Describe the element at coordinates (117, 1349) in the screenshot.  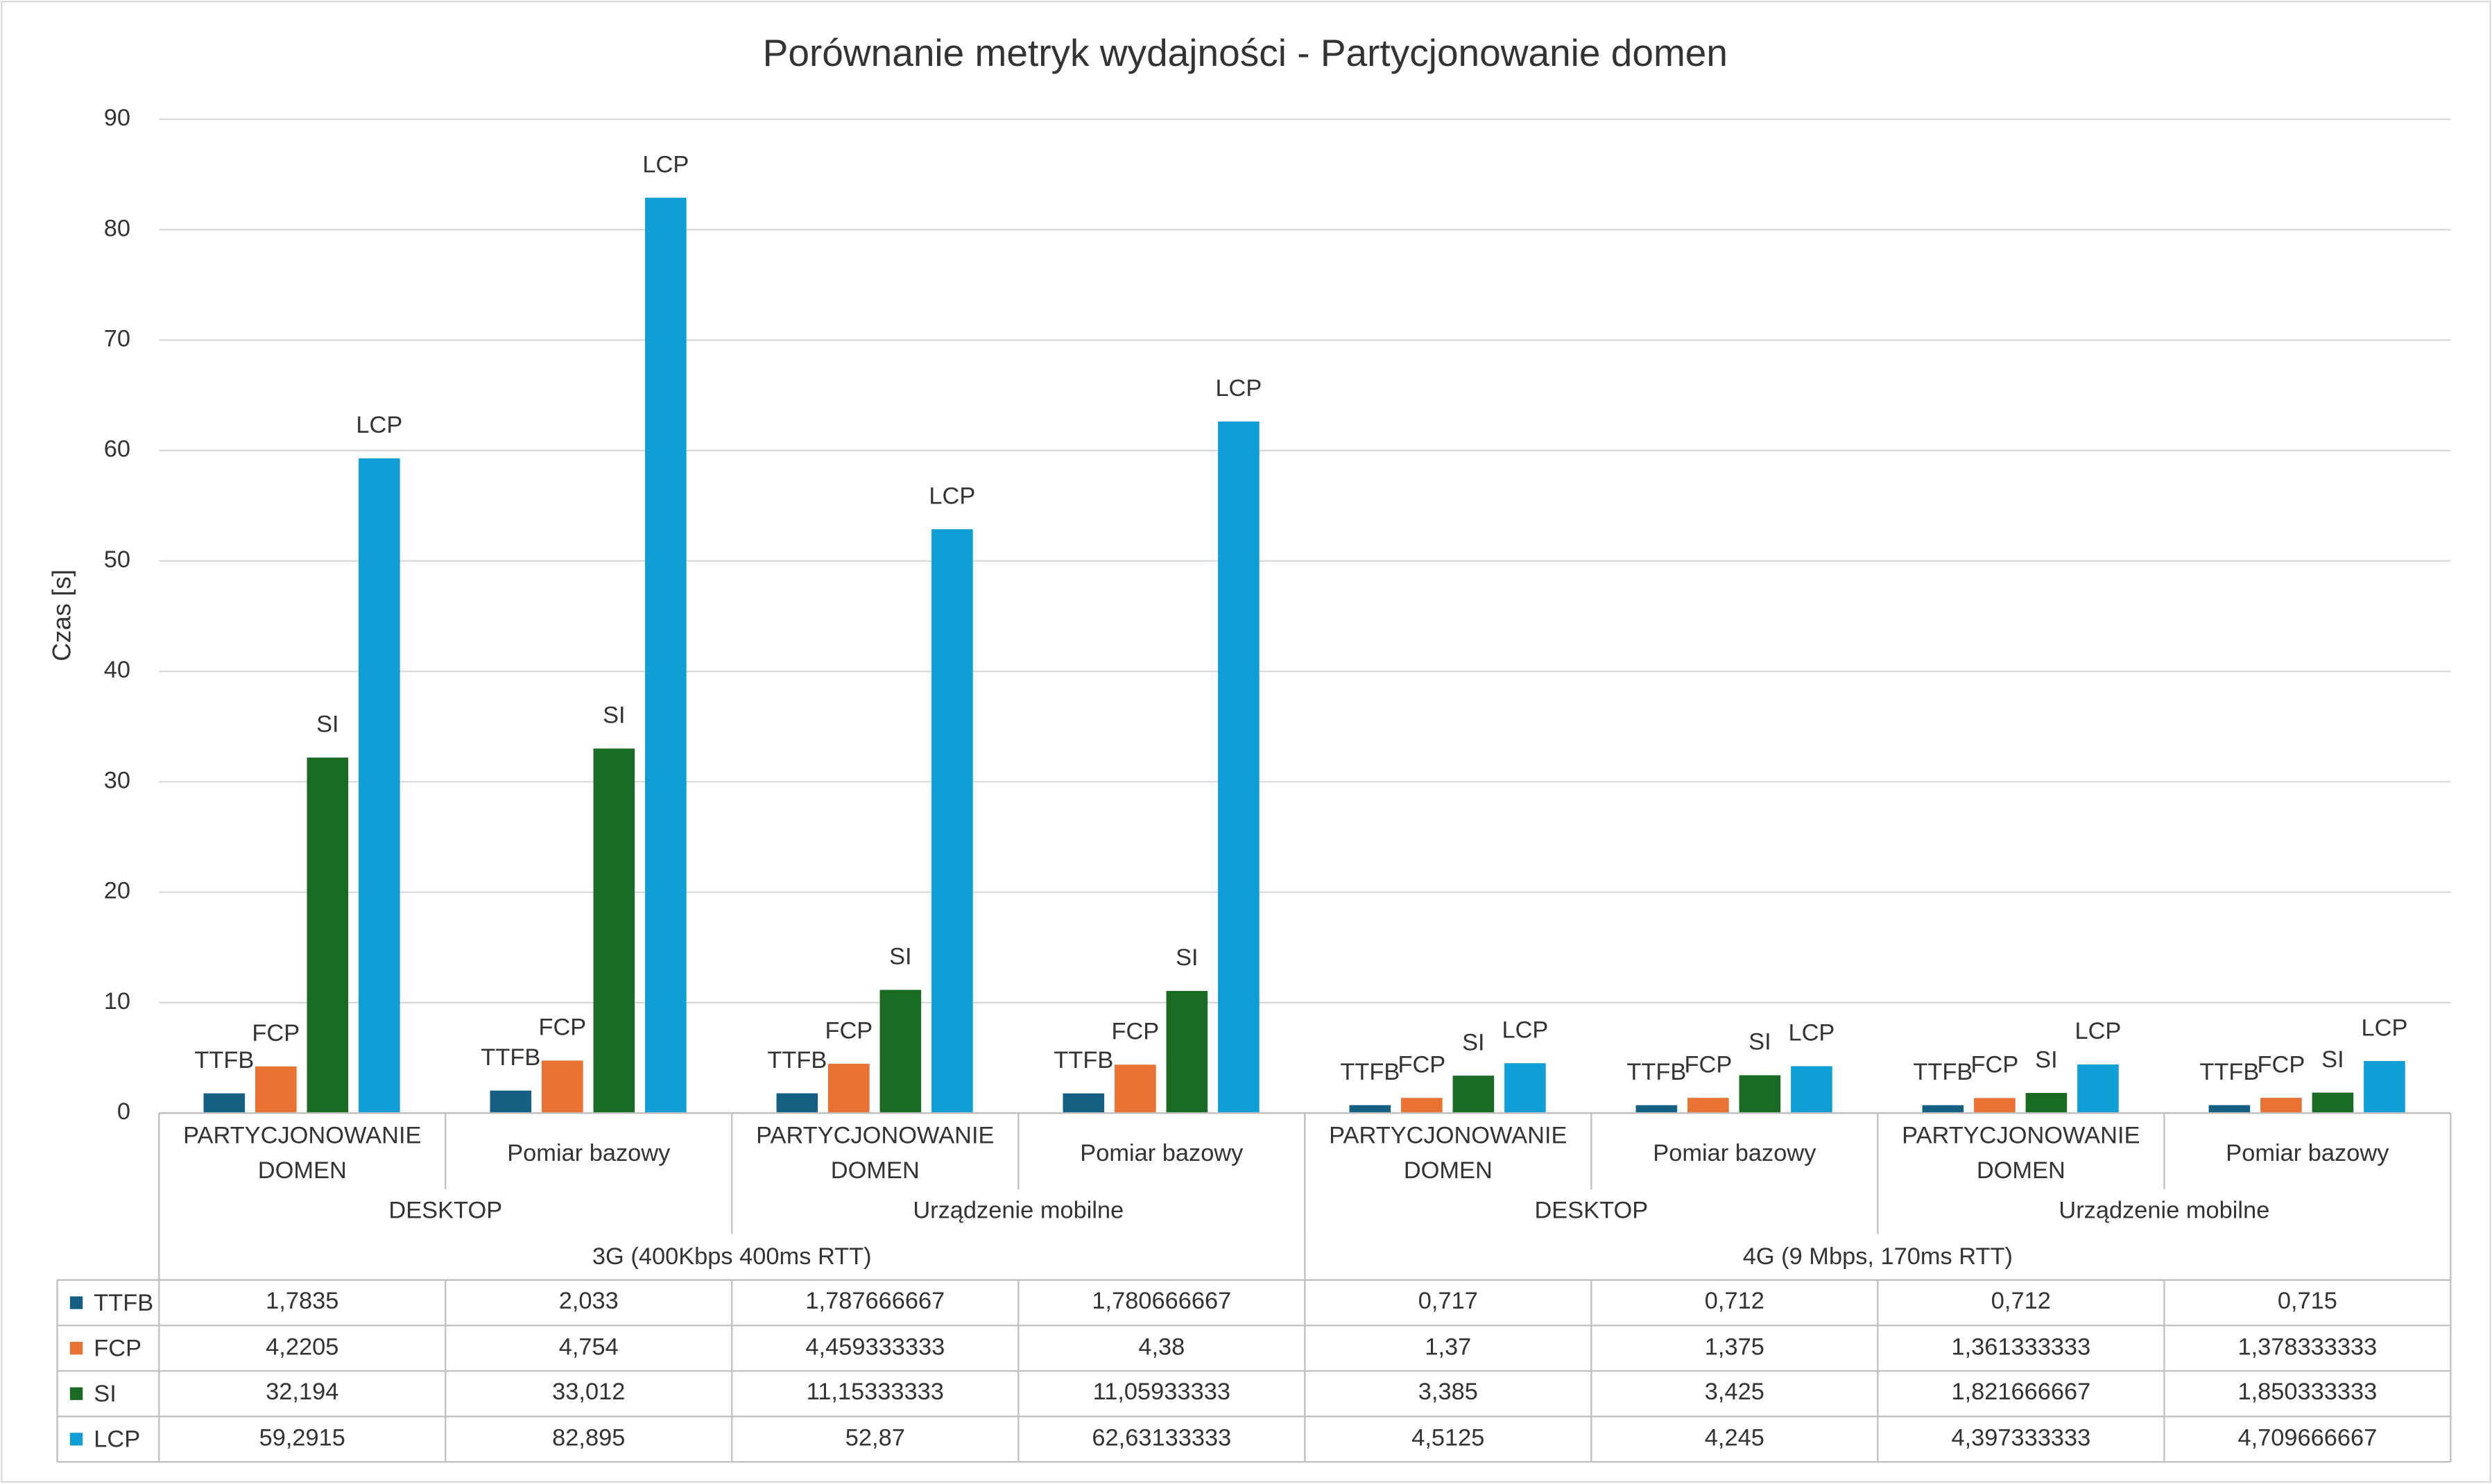
I see `legend-label: FCP` at that location.